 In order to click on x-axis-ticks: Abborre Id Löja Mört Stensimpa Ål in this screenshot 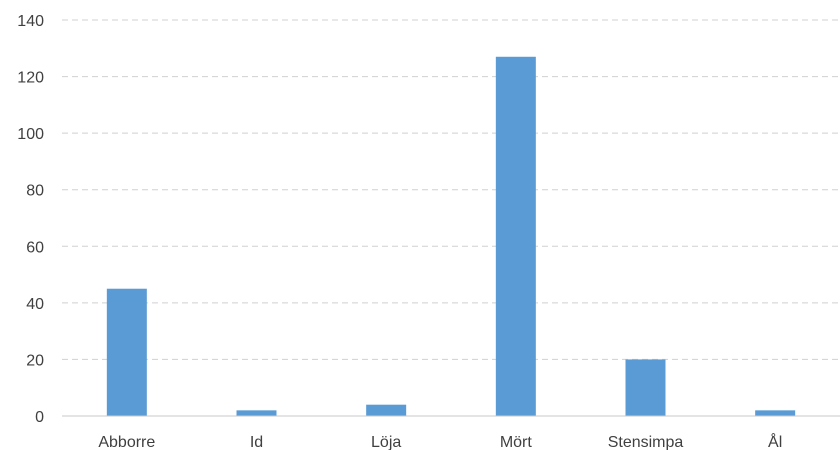, I will do `click(440, 441)`.